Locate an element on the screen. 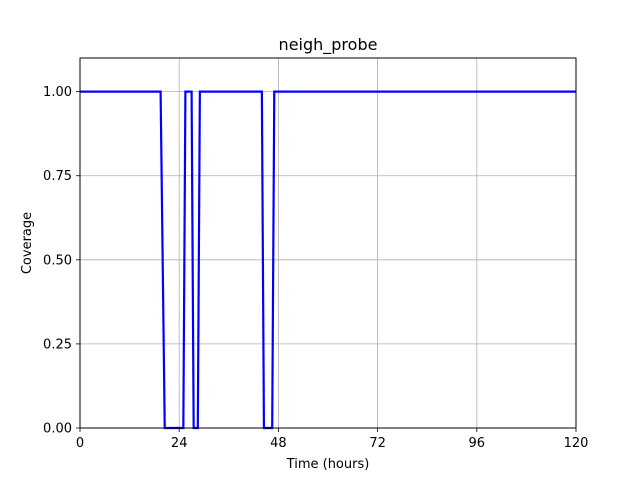  x-tick-label: 72 is located at coordinates (377, 443).